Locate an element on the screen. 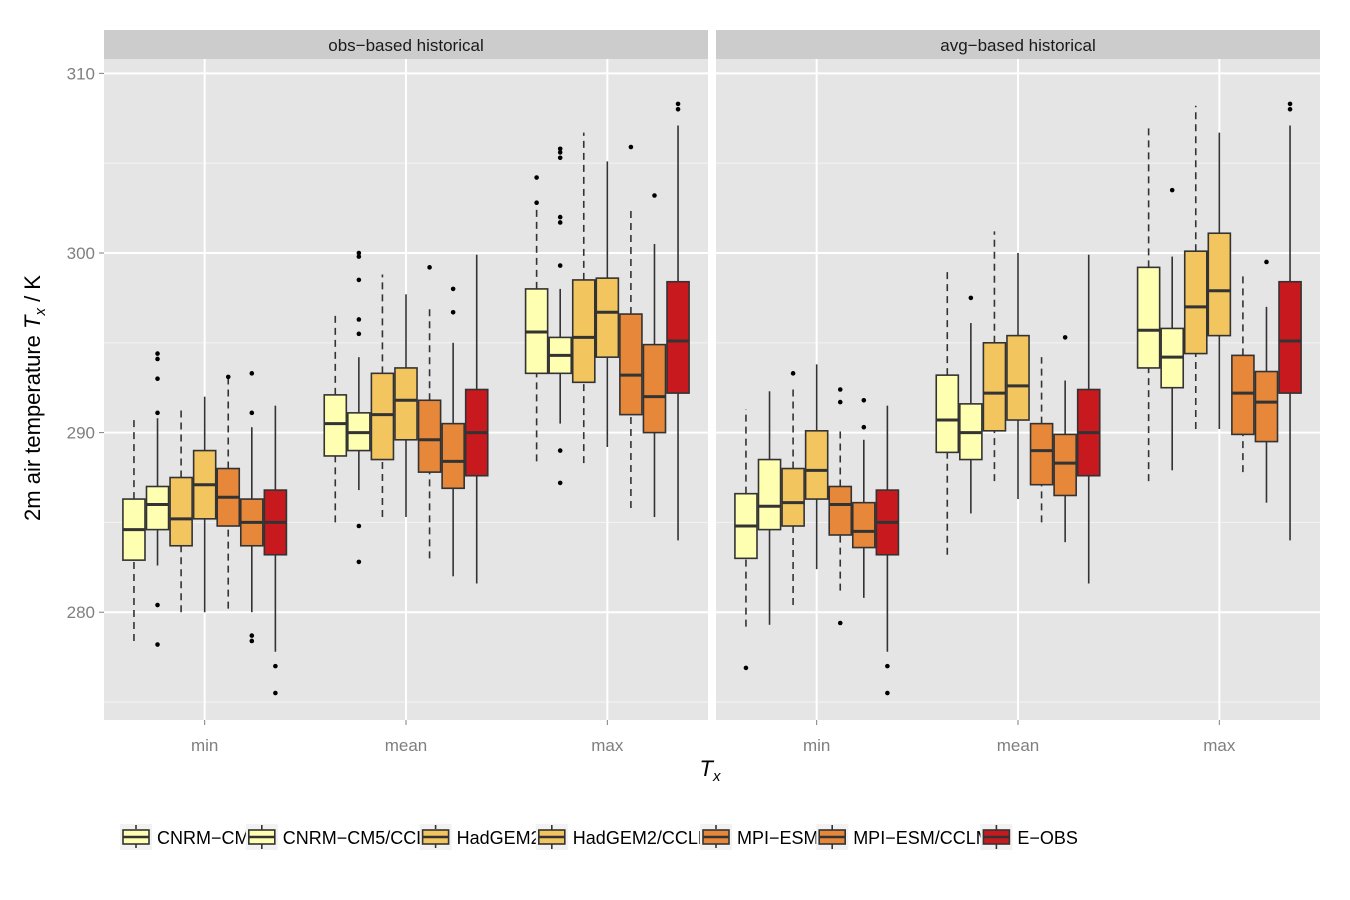 Image resolution: width=1350 pixels, height=900 pixels. legend-label: MPI−ESM/CCLM is located at coordinates (922, 838).